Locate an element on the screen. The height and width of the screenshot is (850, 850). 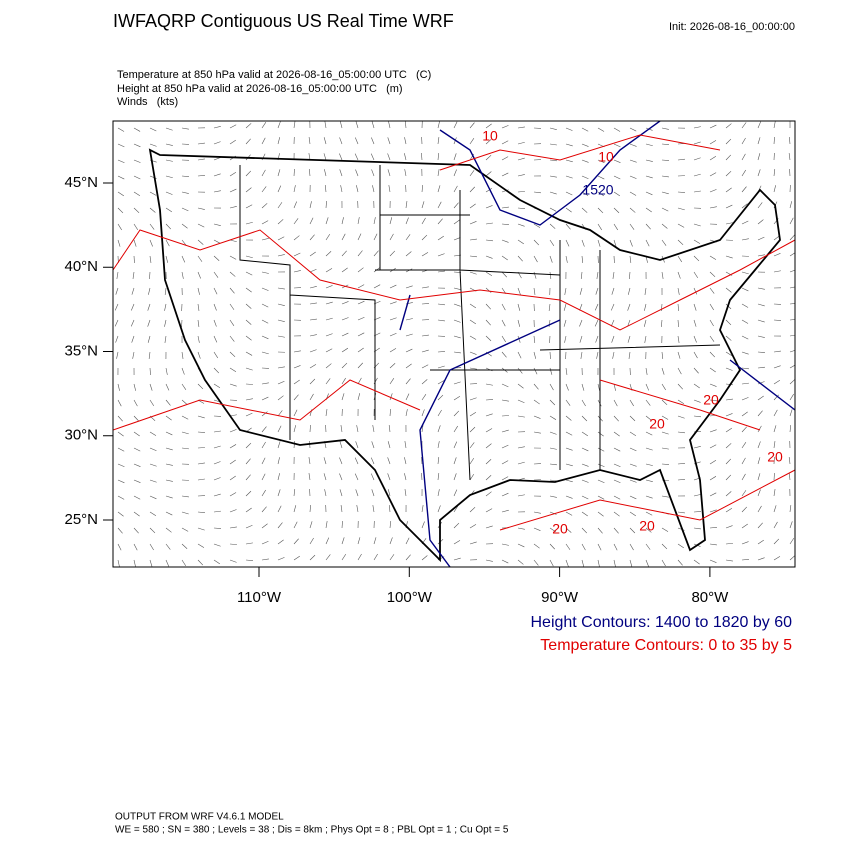
lon-tick-label: 100°W is located at coordinates (410, 597).